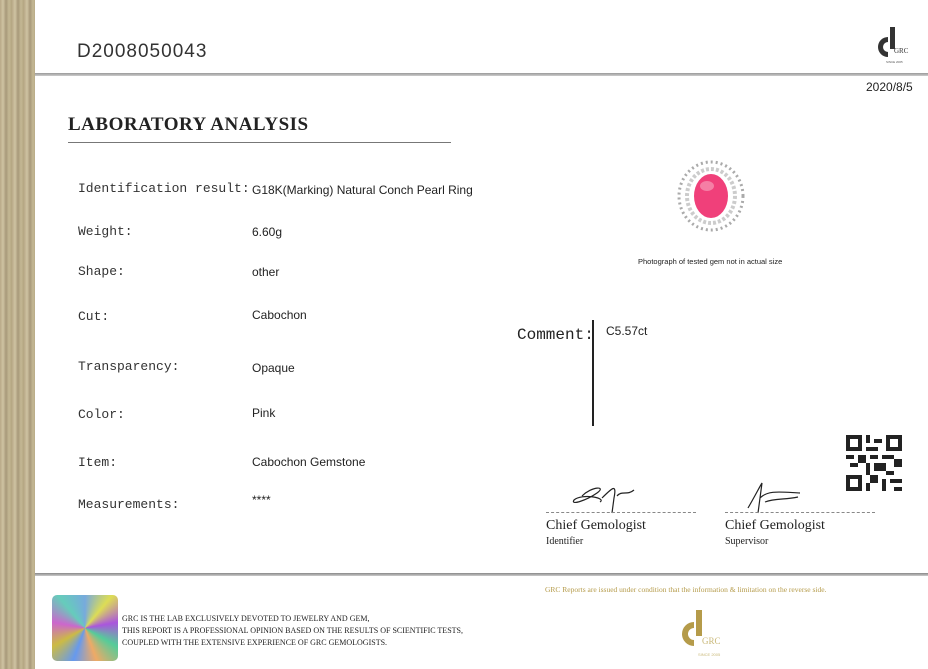  What do you see at coordinates (129, 366) in the screenshot?
I see `field-label-transparency: Transparency:` at bounding box center [129, 366].